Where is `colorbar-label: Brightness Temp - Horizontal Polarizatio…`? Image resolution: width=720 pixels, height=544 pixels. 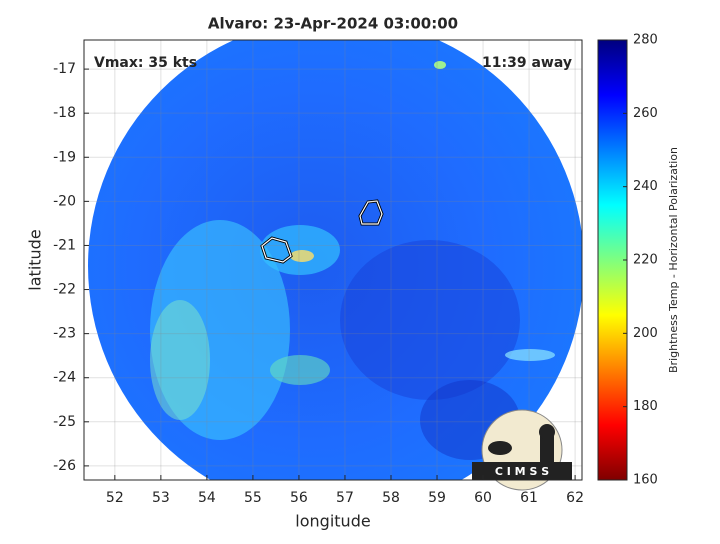
colorbar-label: Brightness Temp - Horizontal Polarizatio… is located at coordinates (673, 260).